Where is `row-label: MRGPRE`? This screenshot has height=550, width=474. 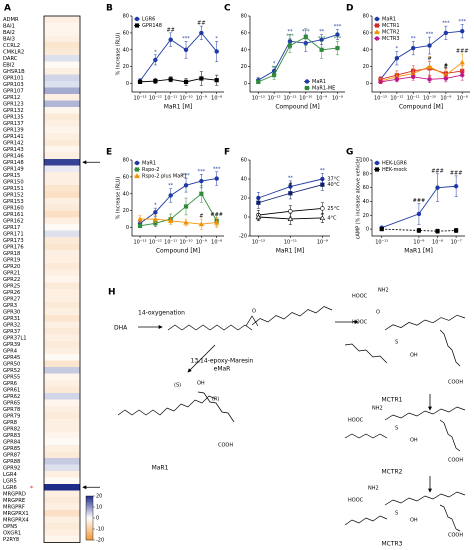 row-label: MRGPRE is located at coordinates (14, 501).